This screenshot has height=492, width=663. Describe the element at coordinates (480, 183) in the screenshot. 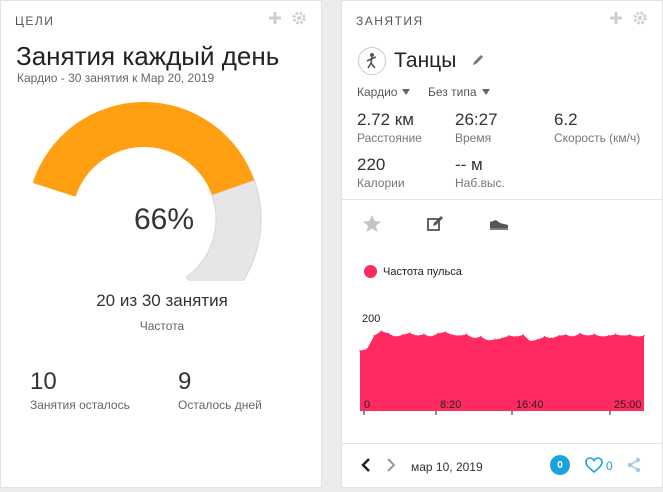

I see `elevation-label: Наб.выс.` at that location.